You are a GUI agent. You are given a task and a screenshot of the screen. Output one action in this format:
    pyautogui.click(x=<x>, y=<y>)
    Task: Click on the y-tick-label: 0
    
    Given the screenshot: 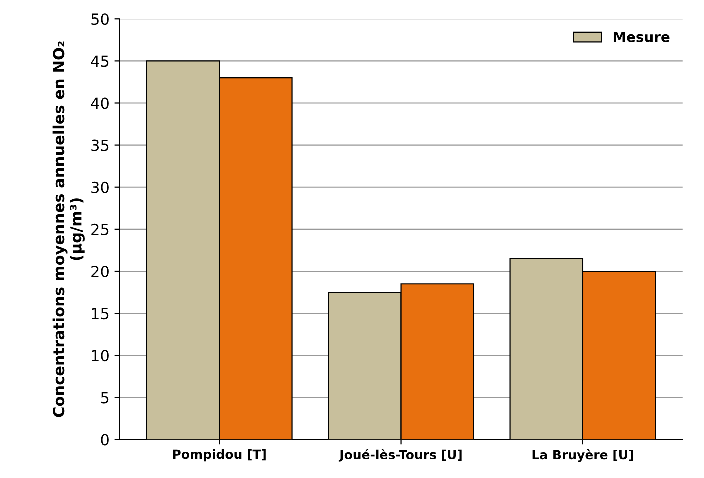 What is the action you would take?
    pyautogui.click(x=105, y=440)
    